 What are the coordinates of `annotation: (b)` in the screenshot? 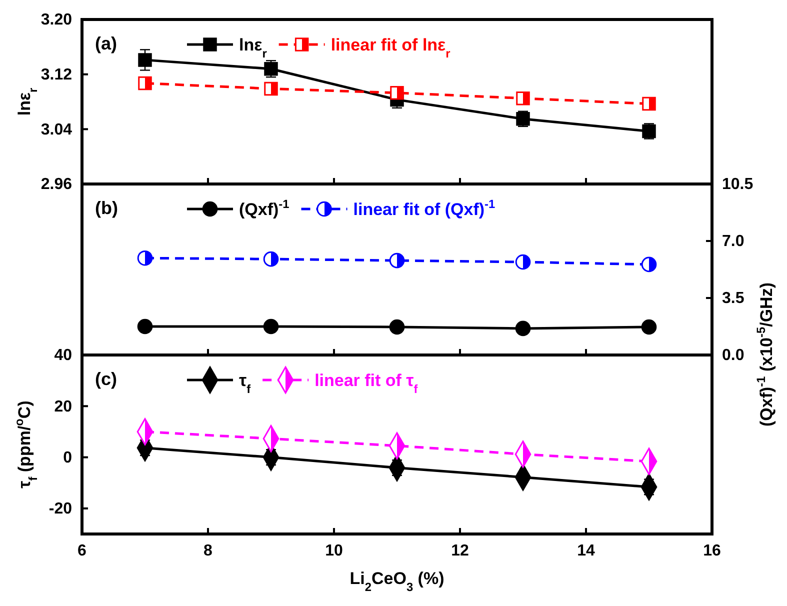 It's located at (106, 208).